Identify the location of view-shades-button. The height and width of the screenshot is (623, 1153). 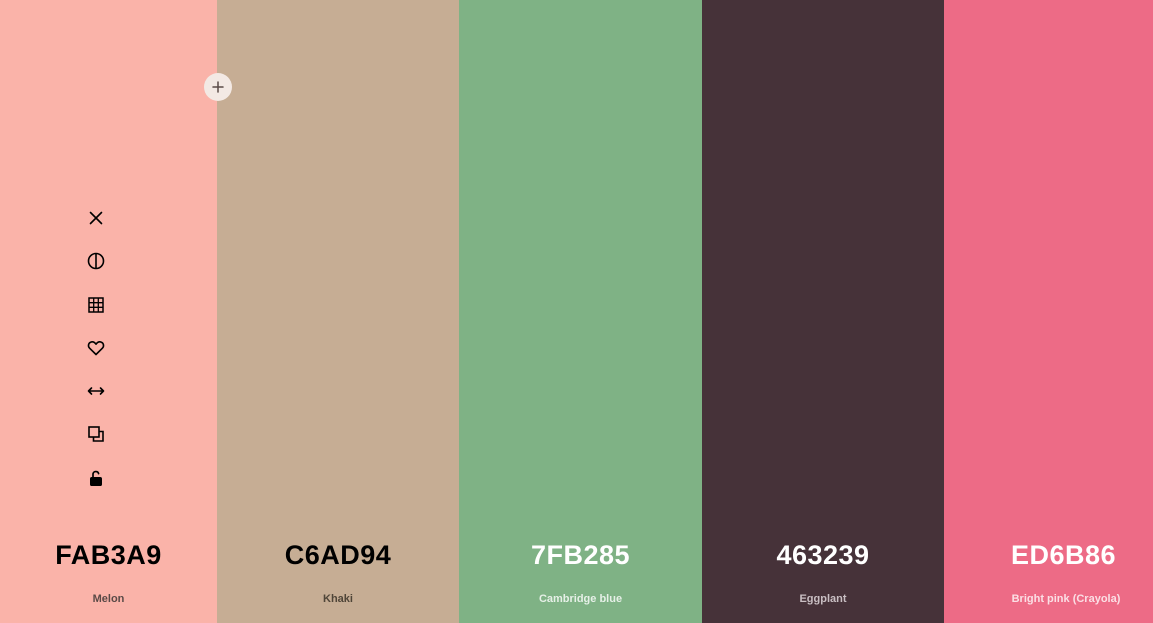
(96, 261).